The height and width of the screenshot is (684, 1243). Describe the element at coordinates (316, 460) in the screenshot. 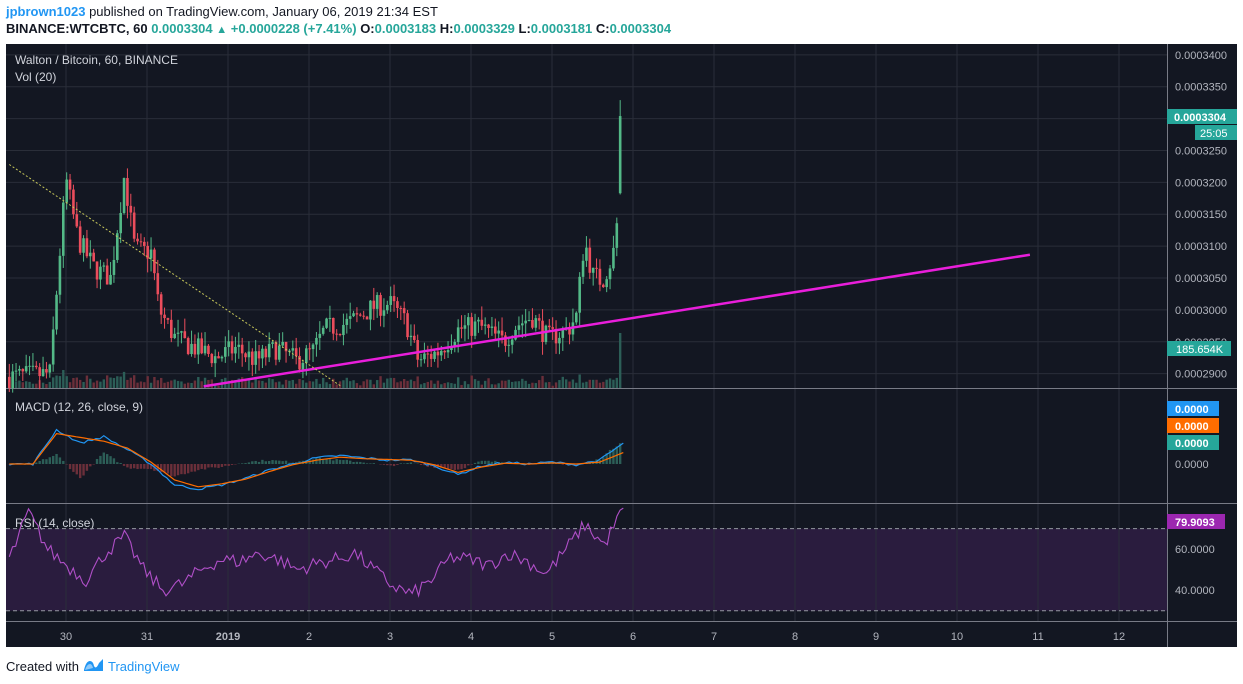

I see `signal-line` at that location.